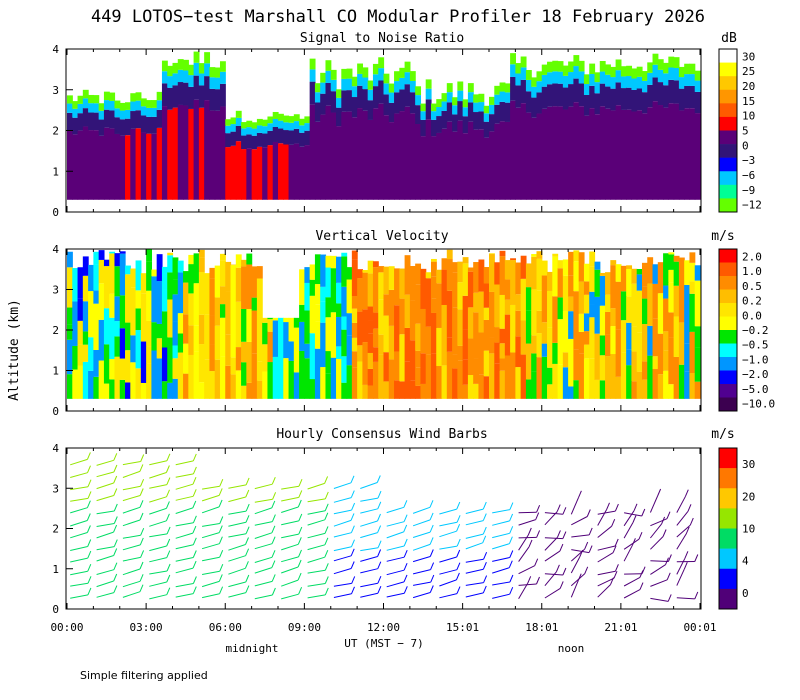 This screenshot has width=800, height=700. What do you see at coordinates (55, 488) in the screenshot?
I see `y-tick-label: 3` at bounding box center [55, 488].